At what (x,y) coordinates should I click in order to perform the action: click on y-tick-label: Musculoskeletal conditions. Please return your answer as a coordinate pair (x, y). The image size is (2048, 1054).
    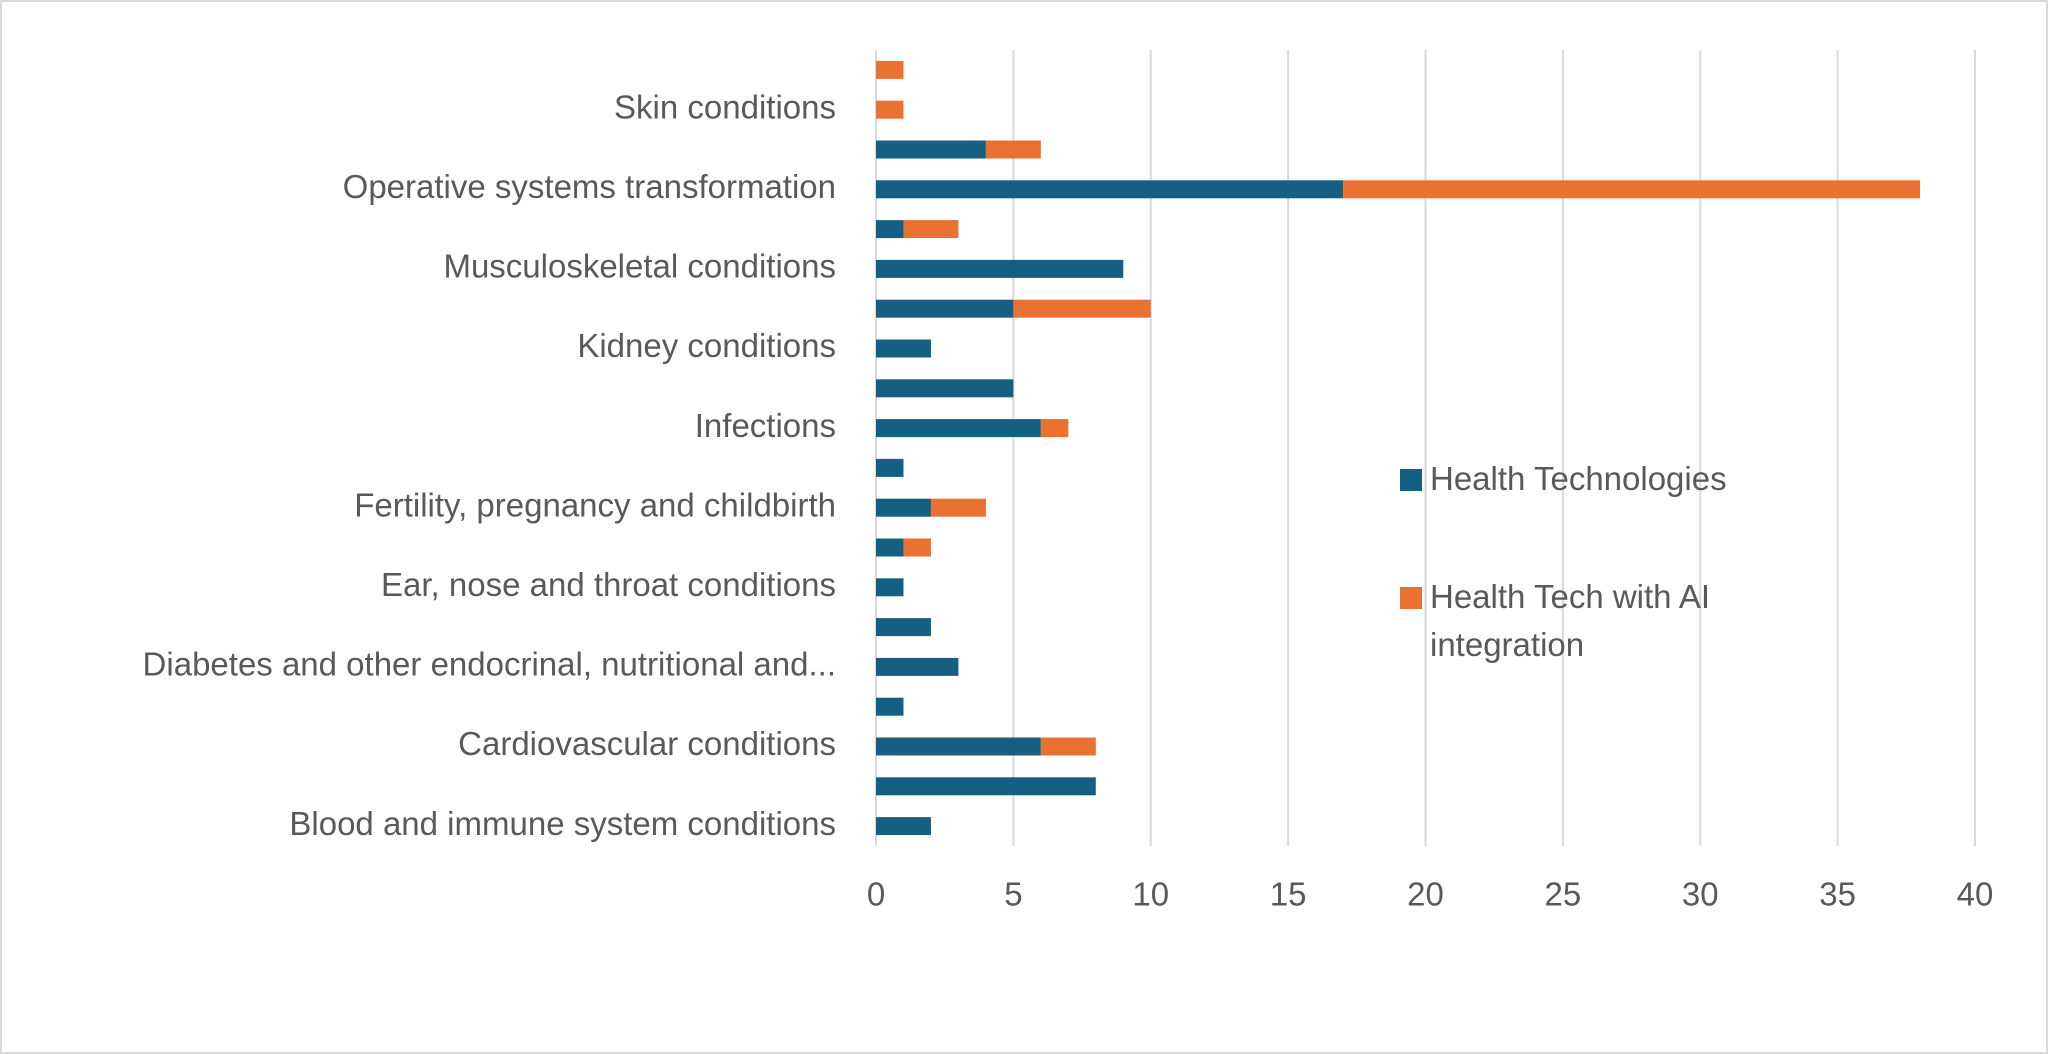
    Looking at the image, I should click on (639, 266).